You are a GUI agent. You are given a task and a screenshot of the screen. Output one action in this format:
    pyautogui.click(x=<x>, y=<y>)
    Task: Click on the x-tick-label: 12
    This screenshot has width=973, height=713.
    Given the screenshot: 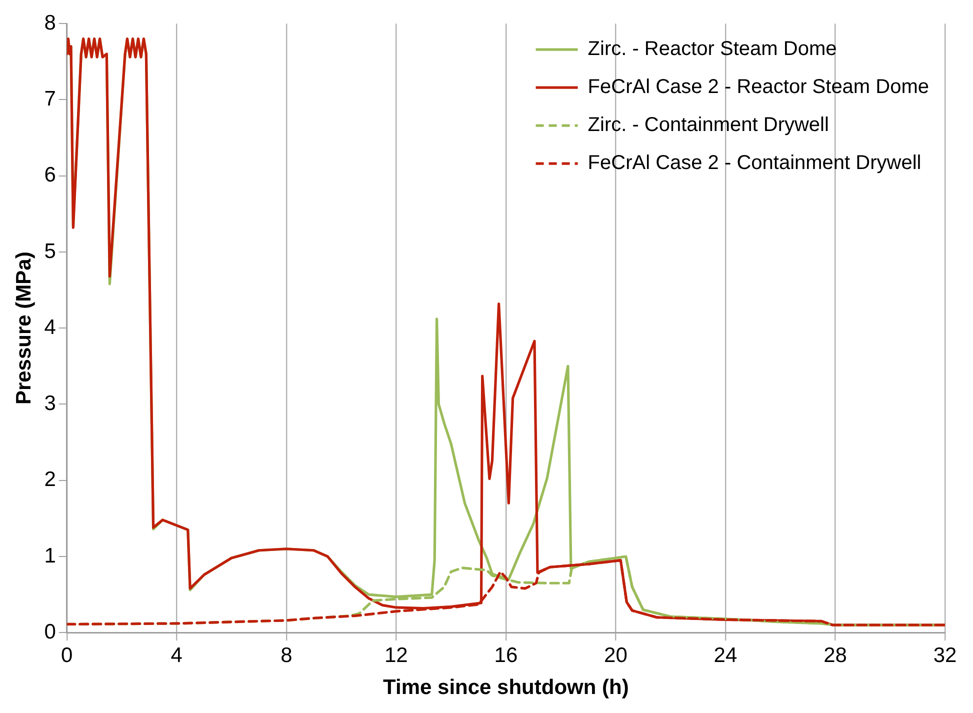 What is the action you would take?
    pyautogui.click(x=396, y=655)
    